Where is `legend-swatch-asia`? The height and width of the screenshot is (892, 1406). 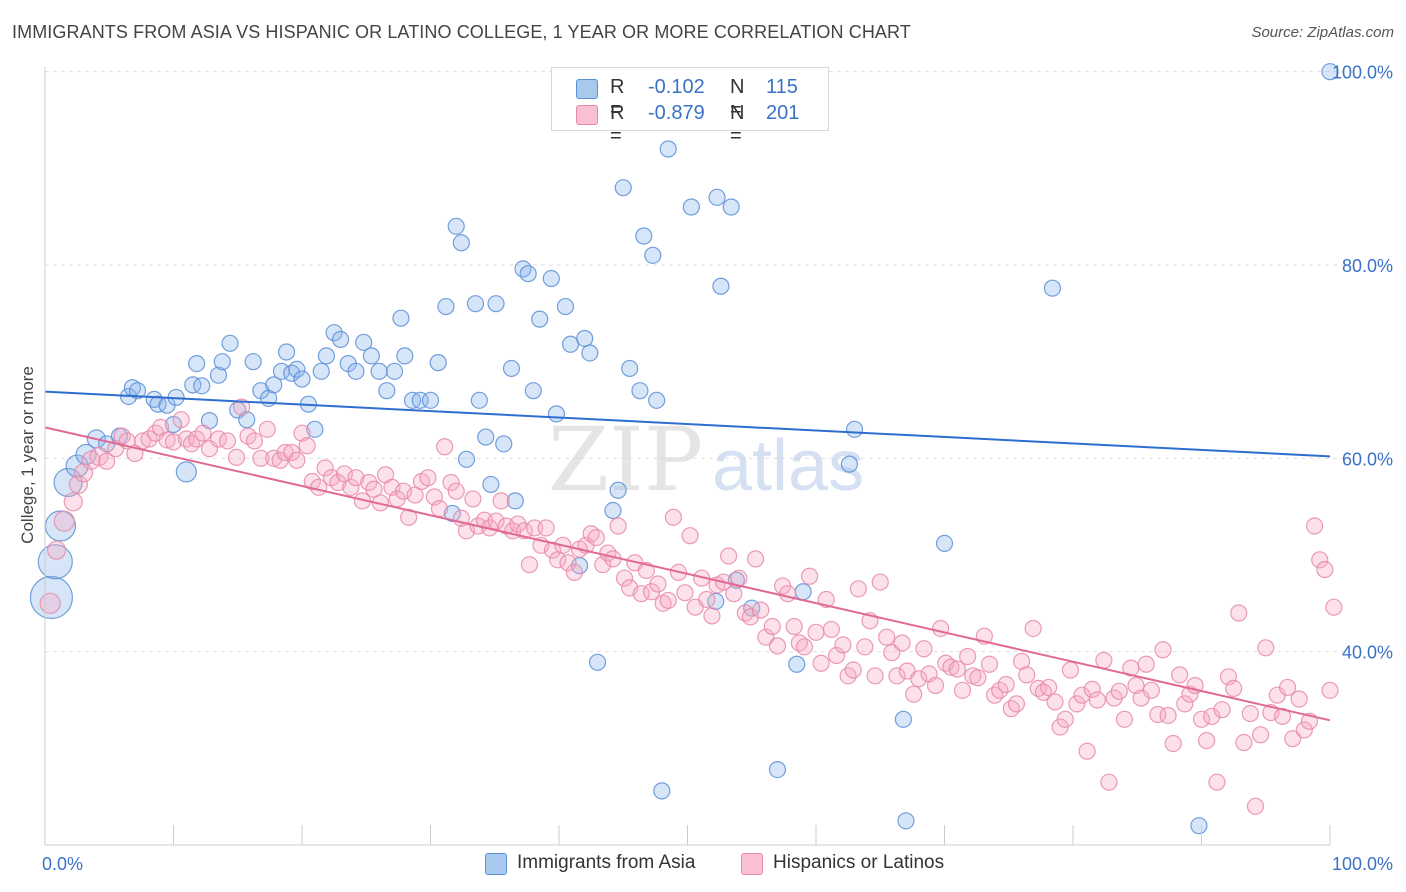 legend-swatch-asia is located at coordinates (587, 89).